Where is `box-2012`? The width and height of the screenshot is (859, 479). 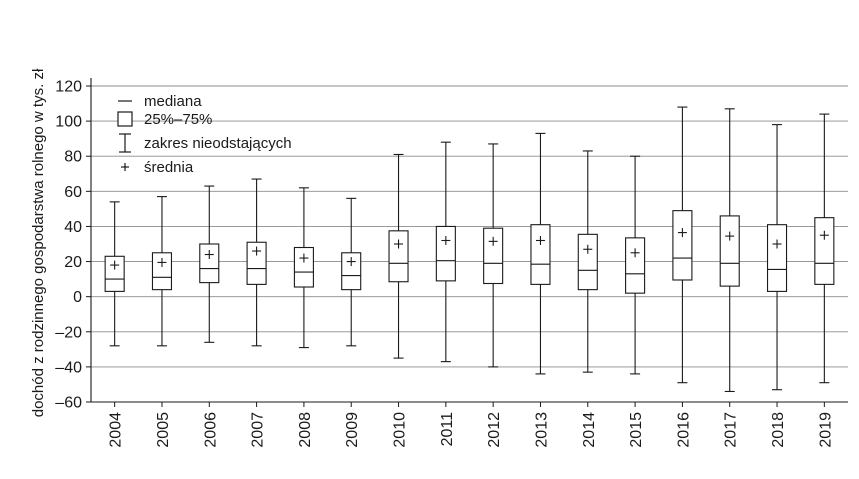 box-2012 is located at coordinates (493, 255).